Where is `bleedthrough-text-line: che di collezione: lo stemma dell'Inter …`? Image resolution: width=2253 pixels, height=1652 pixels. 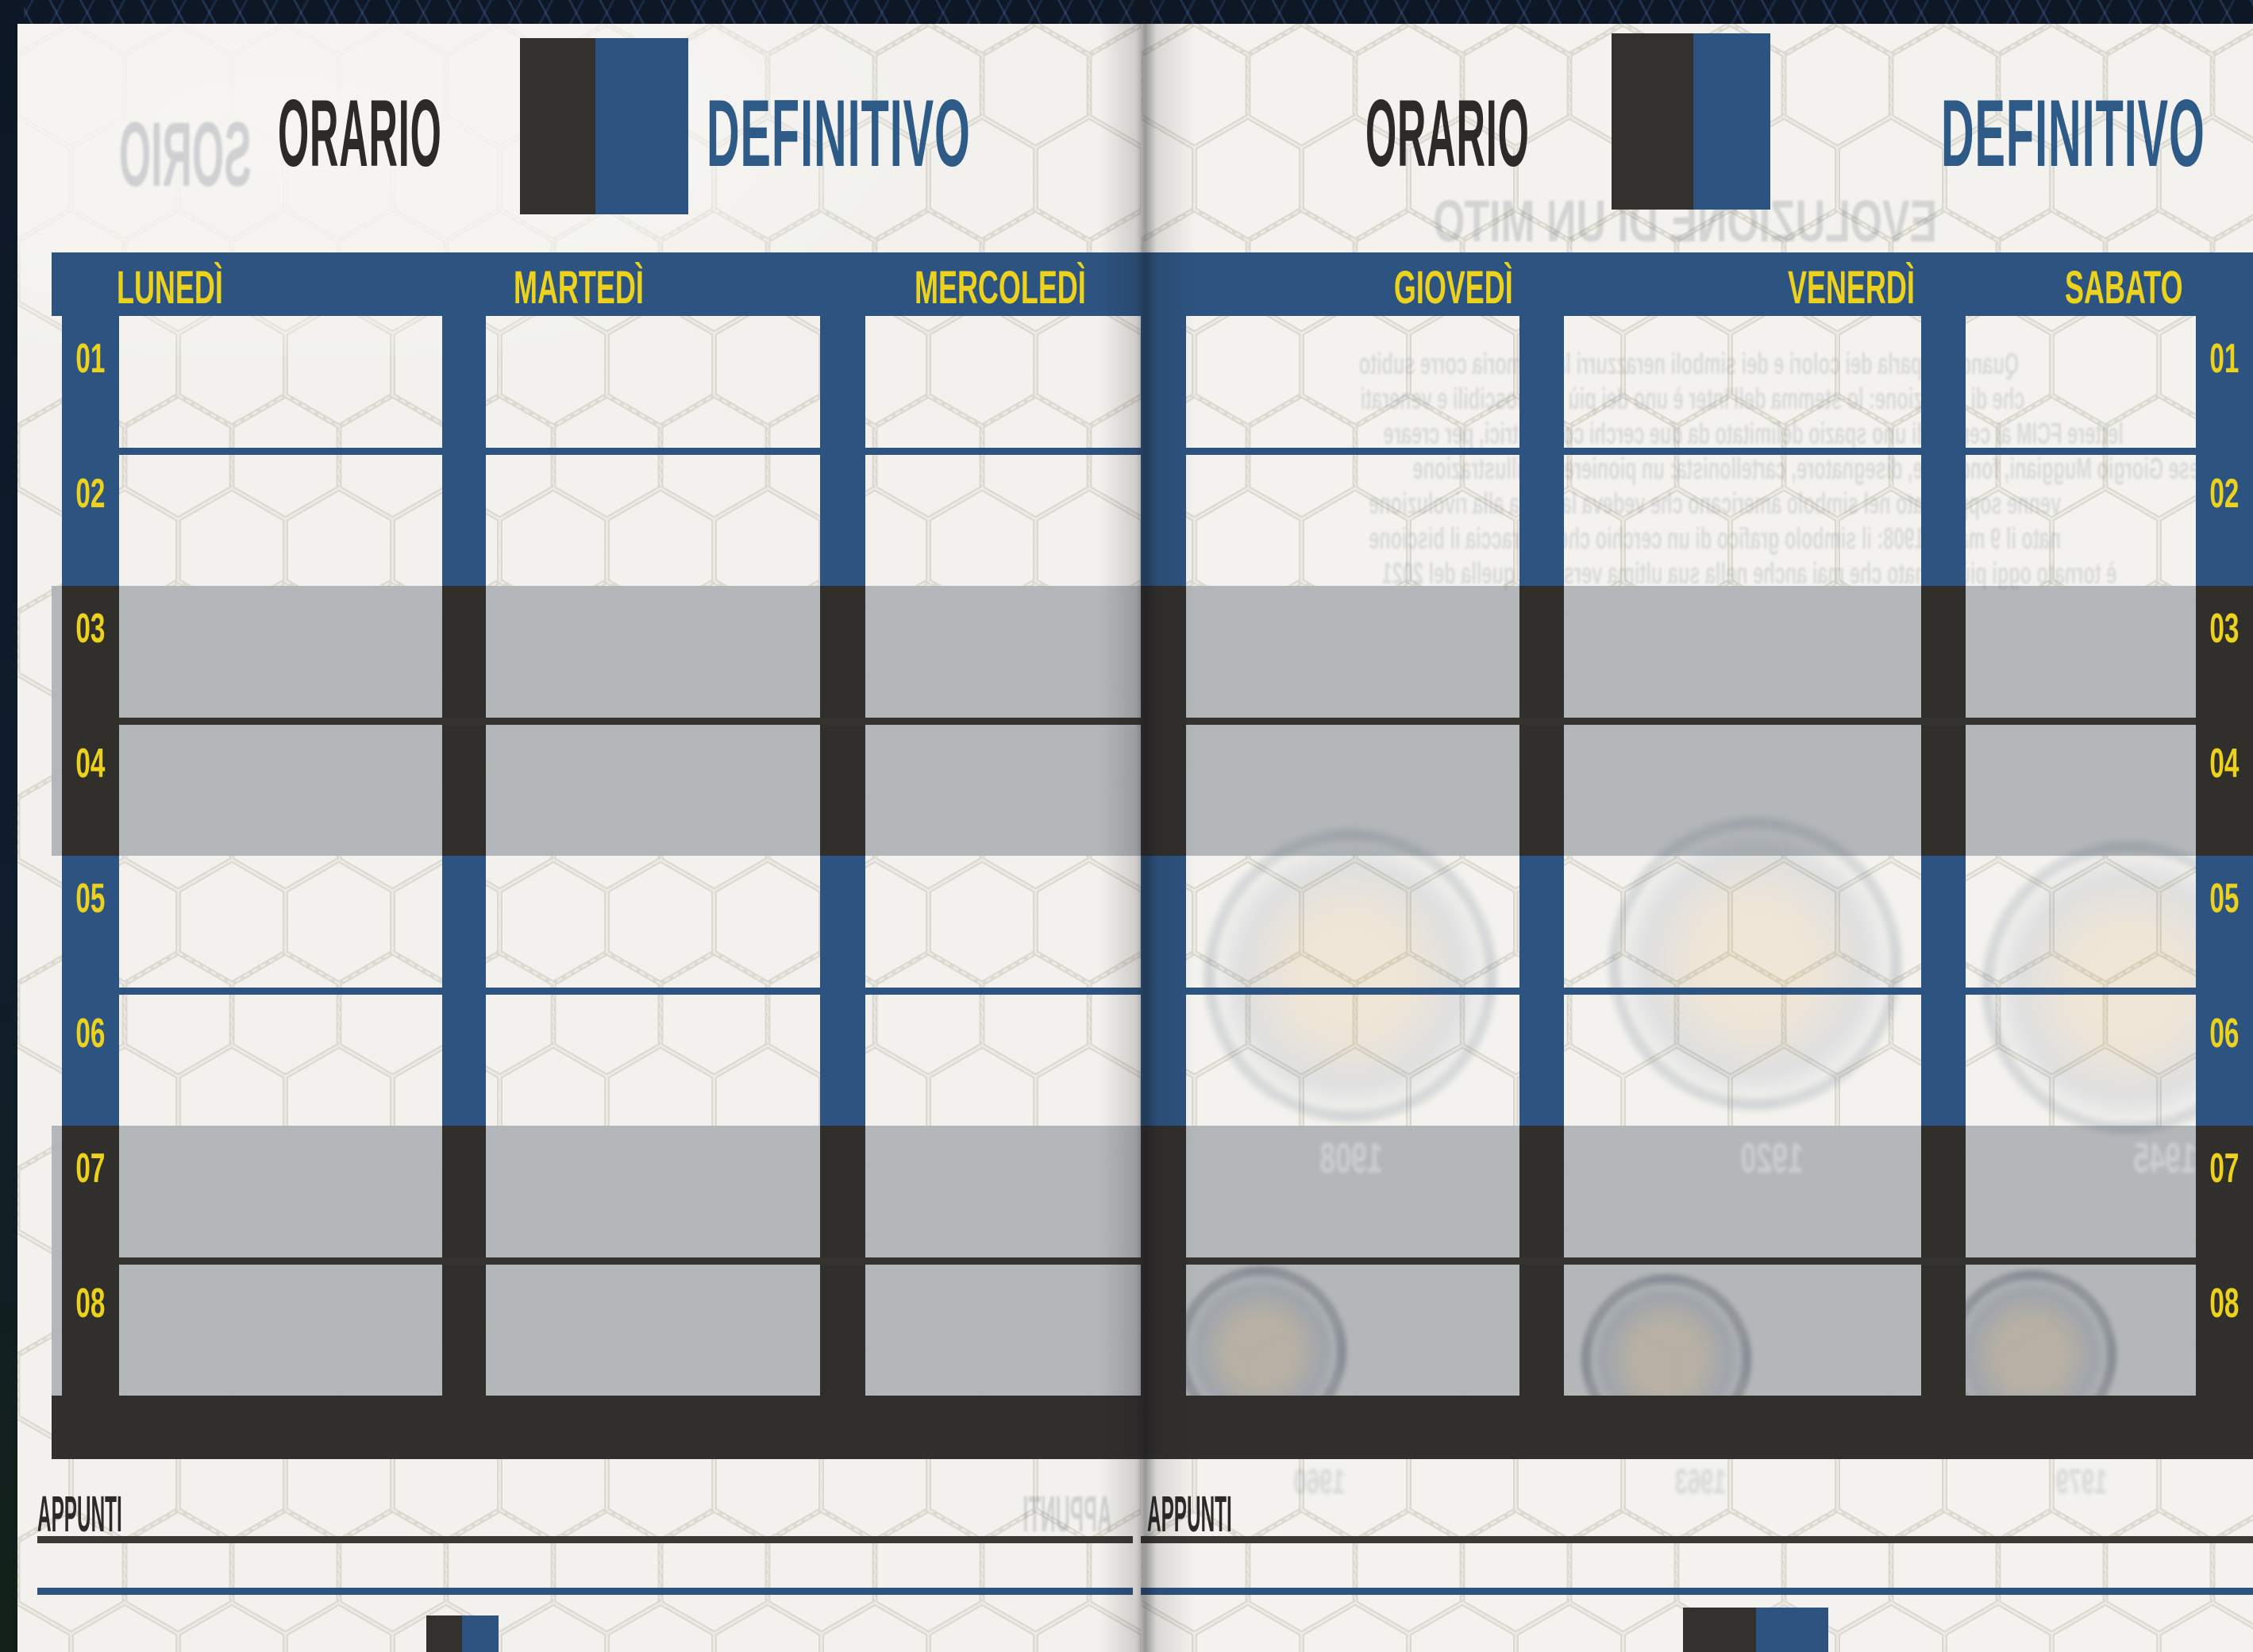
bleedthrough-text-line: che di collezione: lo stemma dell'Inter … is located at coordinates (1692, 400).